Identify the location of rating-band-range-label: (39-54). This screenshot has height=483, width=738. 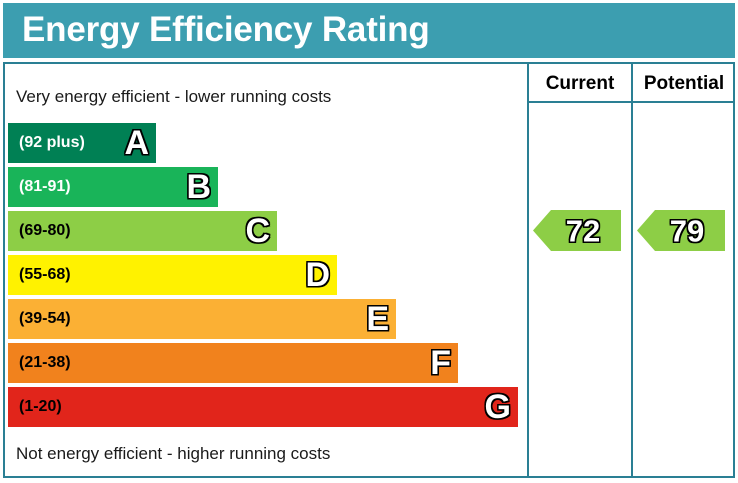
(45, 318).